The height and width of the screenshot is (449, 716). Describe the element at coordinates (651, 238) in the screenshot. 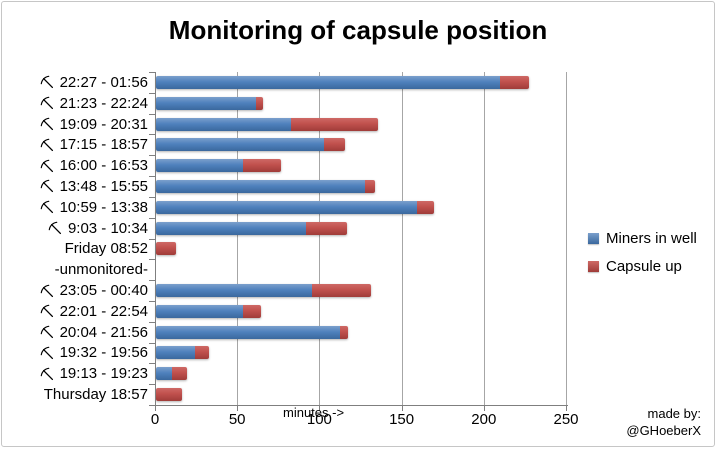

I see `legend-label: Miners in well` at that location.